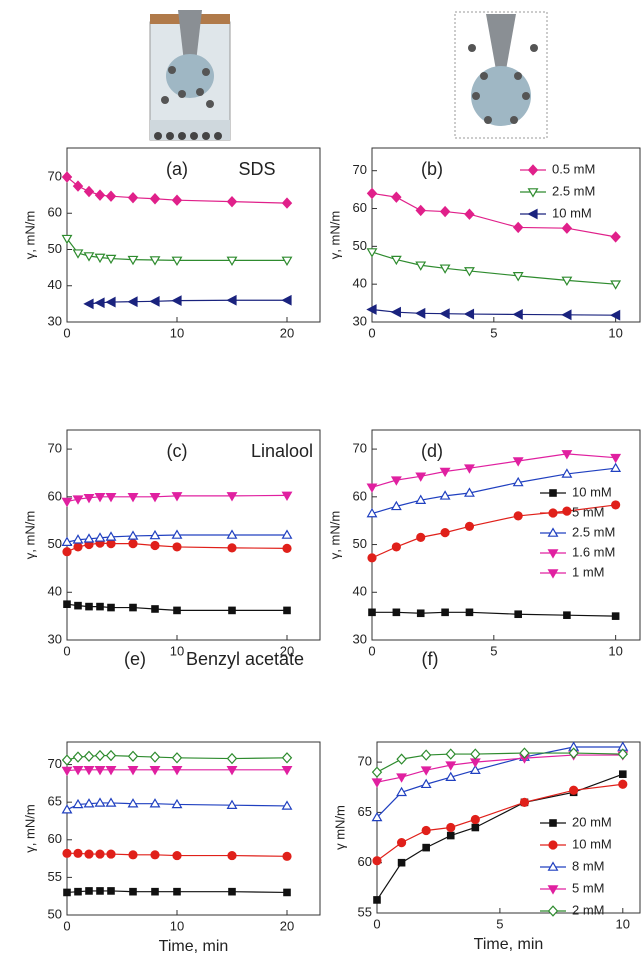 The height and width of the screenshot is (968, 644). Describe the element at coordinates (55, 763) in the screenshot. I see `y-tick-label: 70` at that location.